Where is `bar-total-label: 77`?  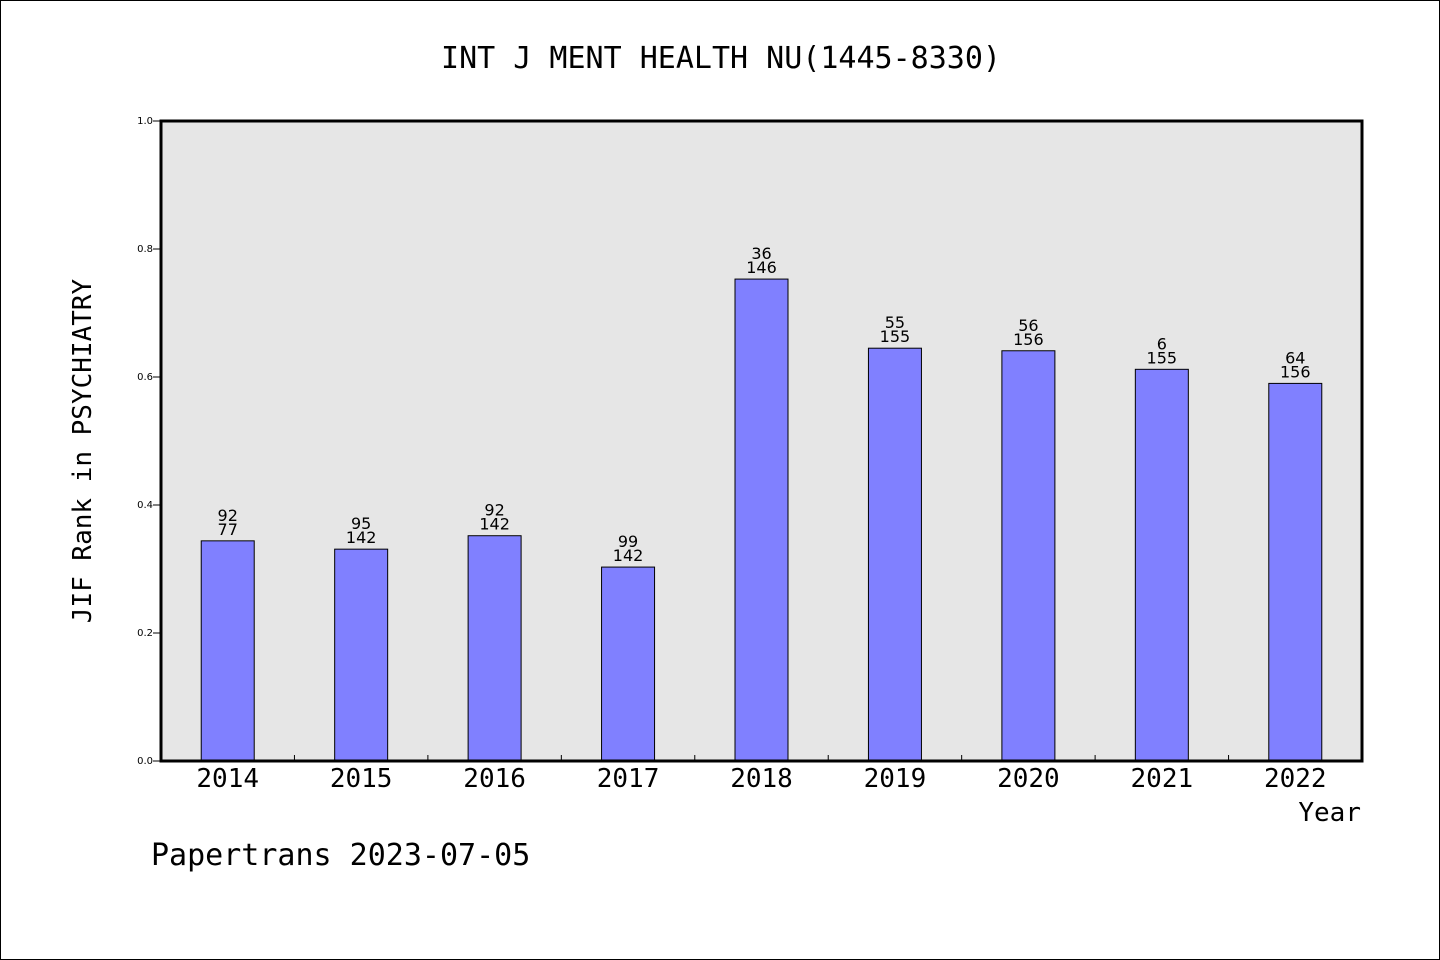
bar-total-label: 77 is located at coordinates (228, 529).